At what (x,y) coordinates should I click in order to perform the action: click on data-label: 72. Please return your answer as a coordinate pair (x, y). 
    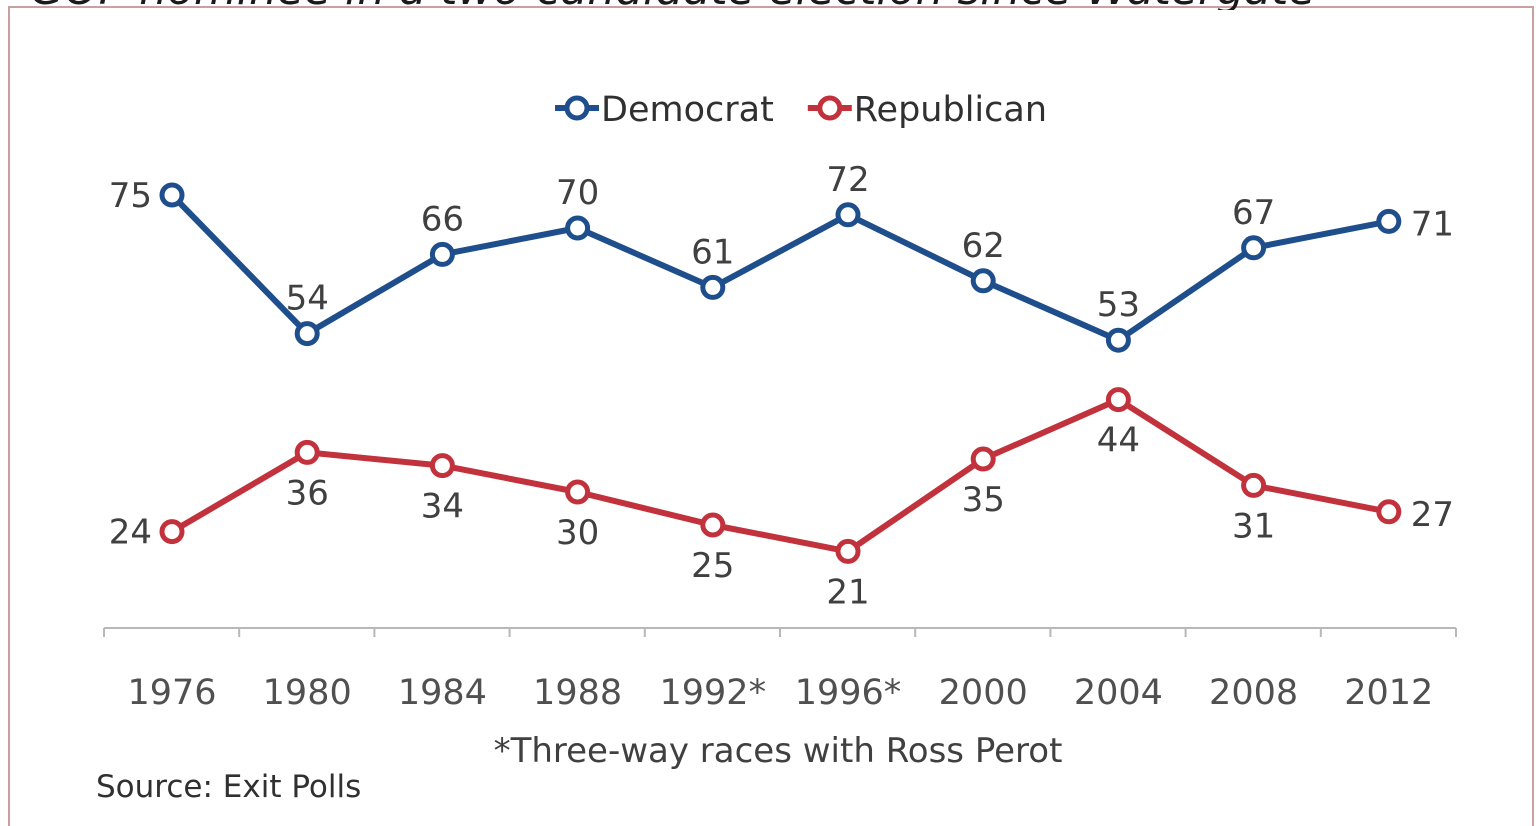
    Looking at the image, I should click on (847, 180).